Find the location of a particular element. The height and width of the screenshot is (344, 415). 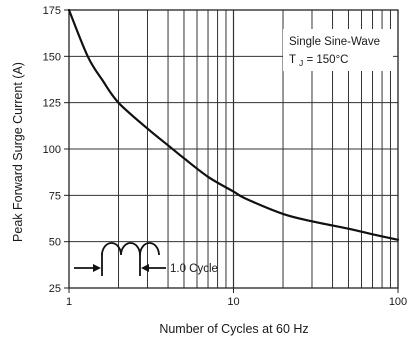

y-tick-labels: 25 50 75 100 125 150 175 is located at coordinates (56, 150).